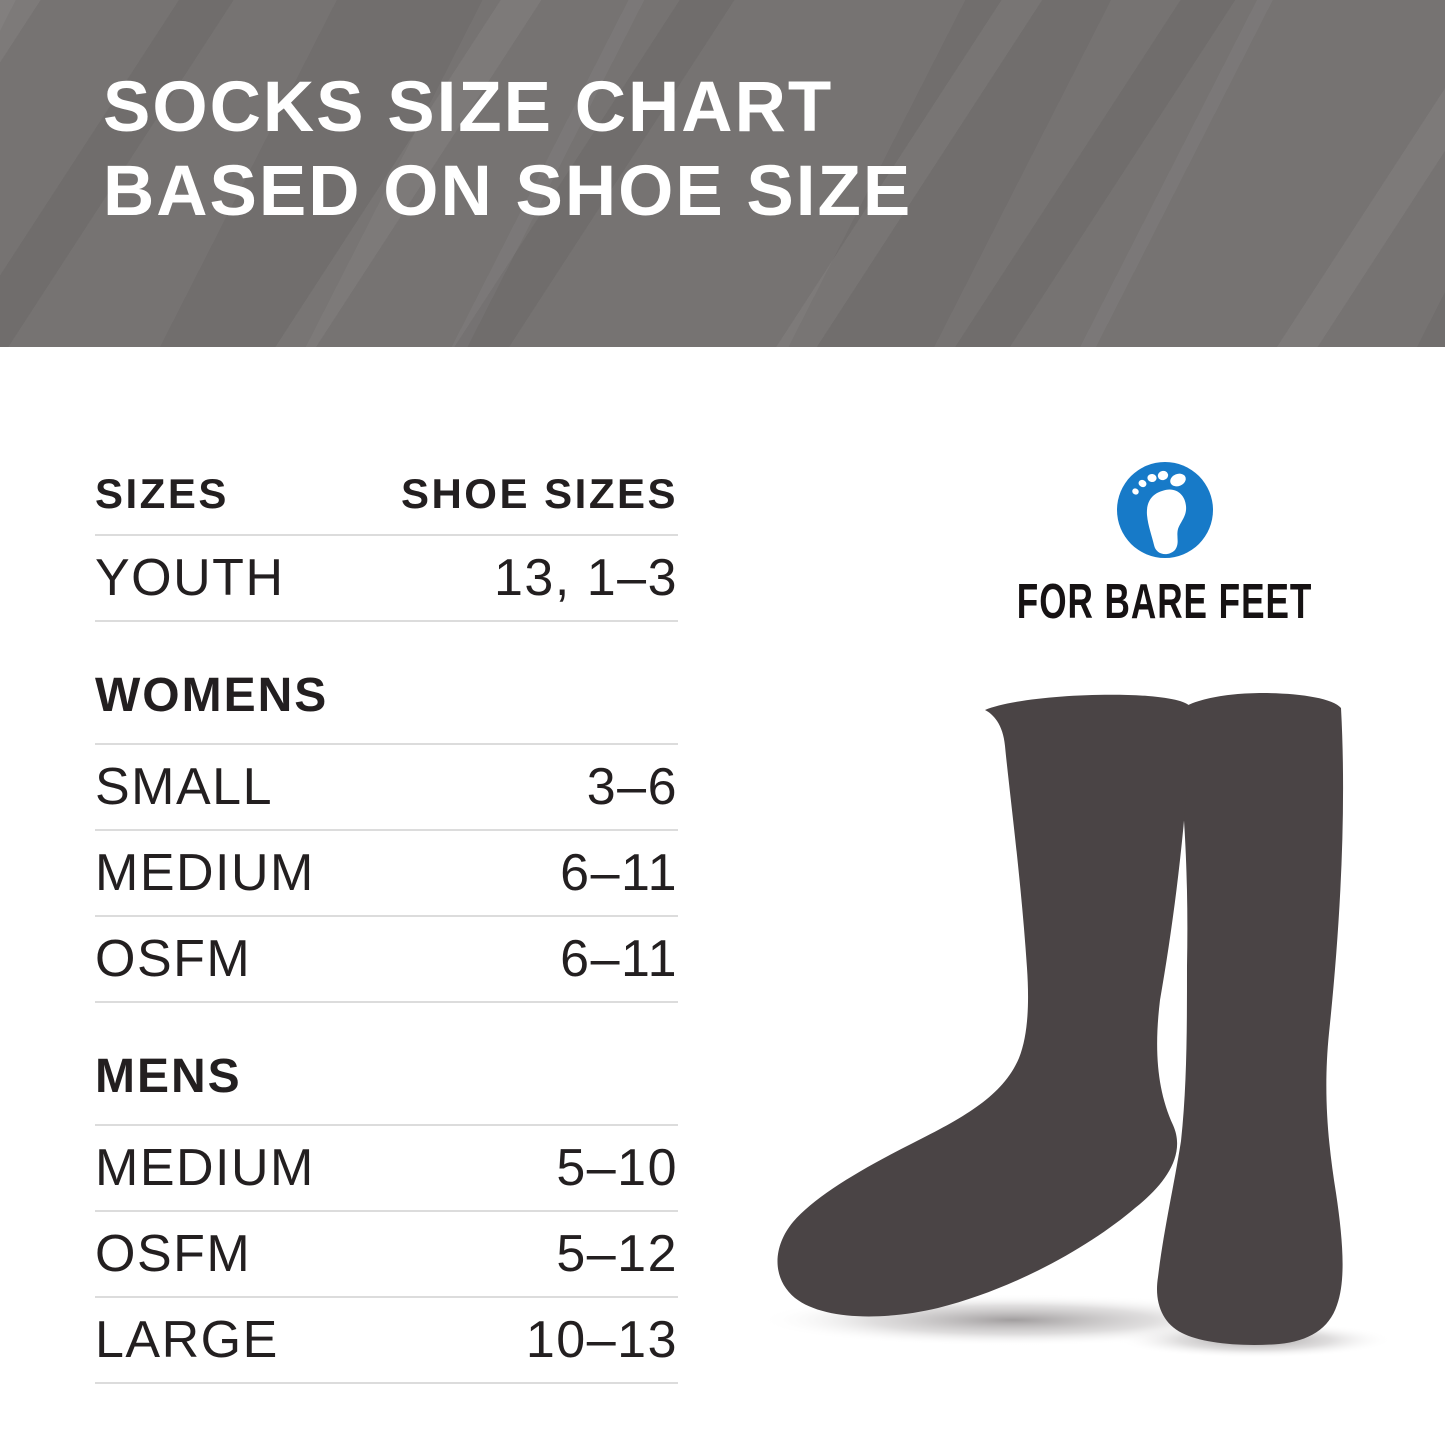 Image resolution: width=1445 pixels, height=1445 pixels. I want to click on table-row-mens-osfm: OSFM 5–12, so click(386, 1255).